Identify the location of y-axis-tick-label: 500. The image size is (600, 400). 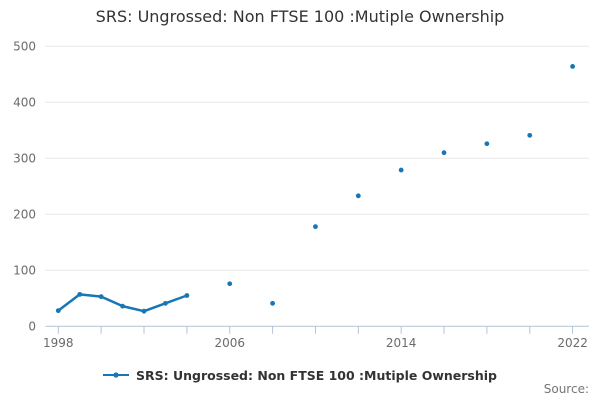
(24, 46).